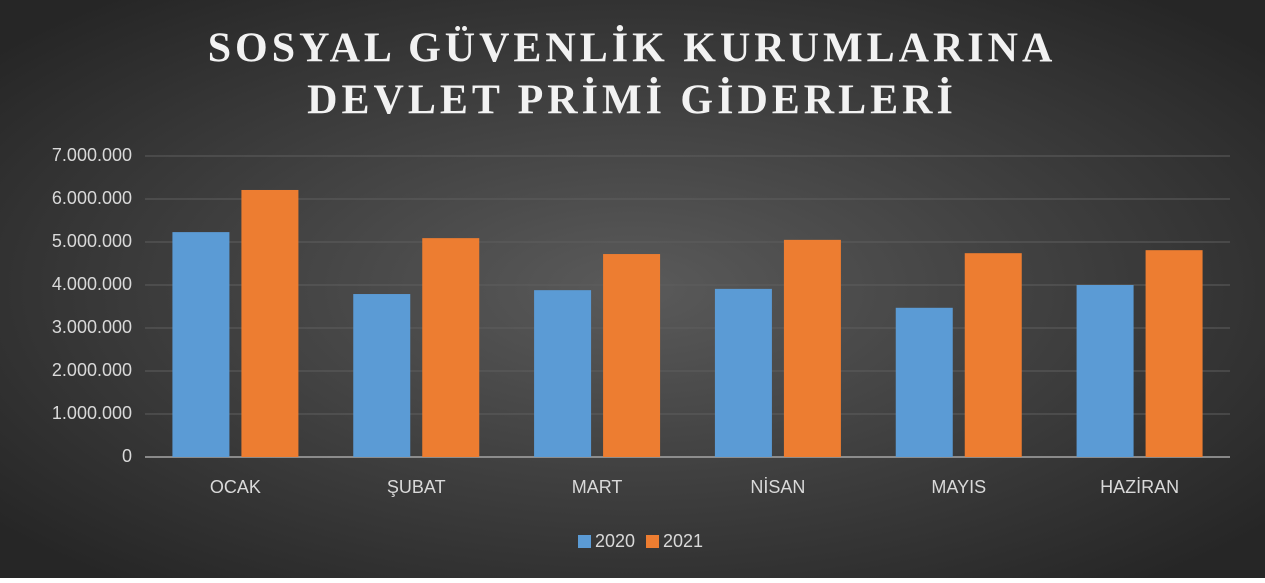  What do you see at coordinates (92, 198) in the screenshot?
I see `y-tick-label: 6.000.000` at bounding box center [92, 198].